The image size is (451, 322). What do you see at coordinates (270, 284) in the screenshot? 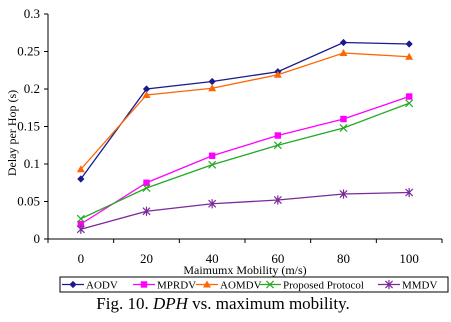
I see `legend-marker-proposed-protocol` at bounding box center [270, 284].